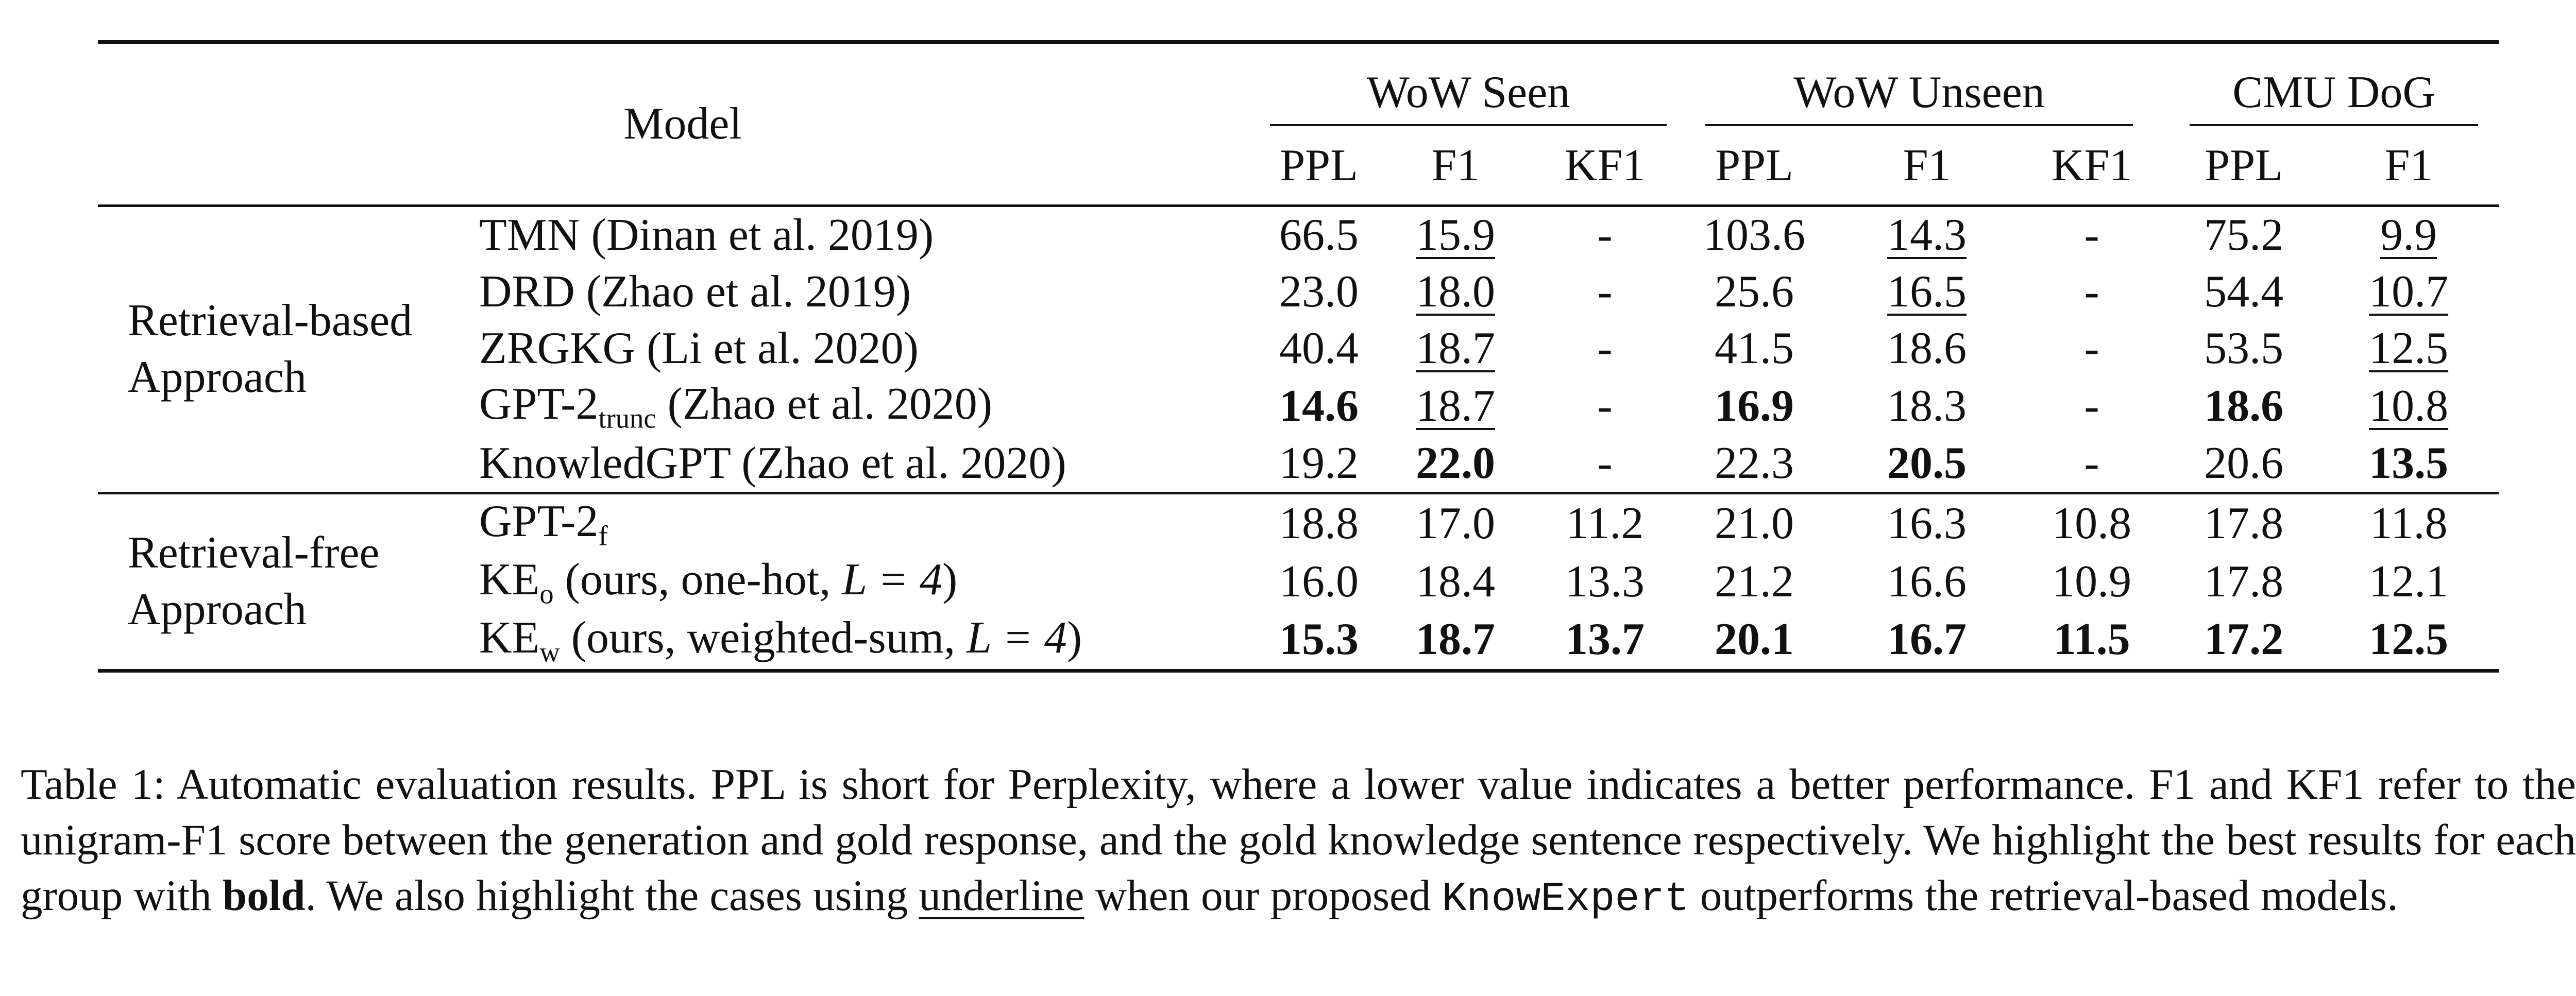 This screenshot has height=996, width=2576. I want to click on score-cell: 103.6, so click(1754, 235).